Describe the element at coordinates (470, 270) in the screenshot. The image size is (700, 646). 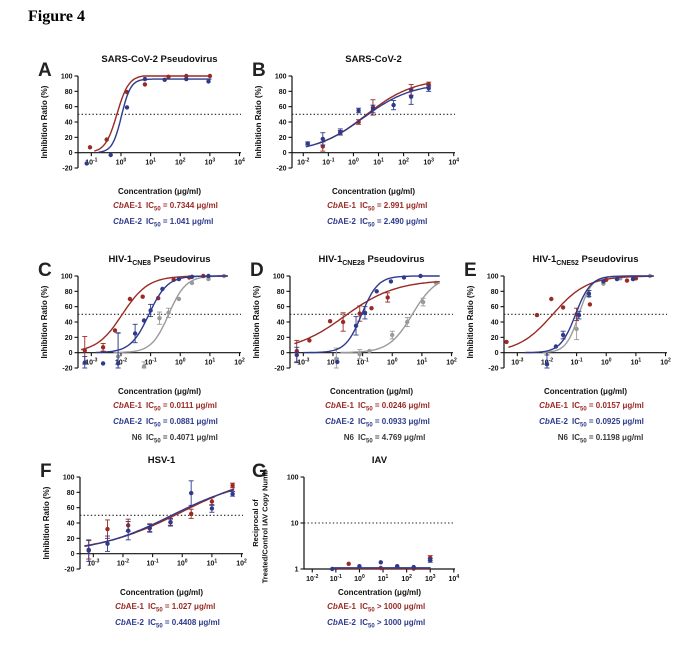
I see `panel-letter-e: E` at that location.